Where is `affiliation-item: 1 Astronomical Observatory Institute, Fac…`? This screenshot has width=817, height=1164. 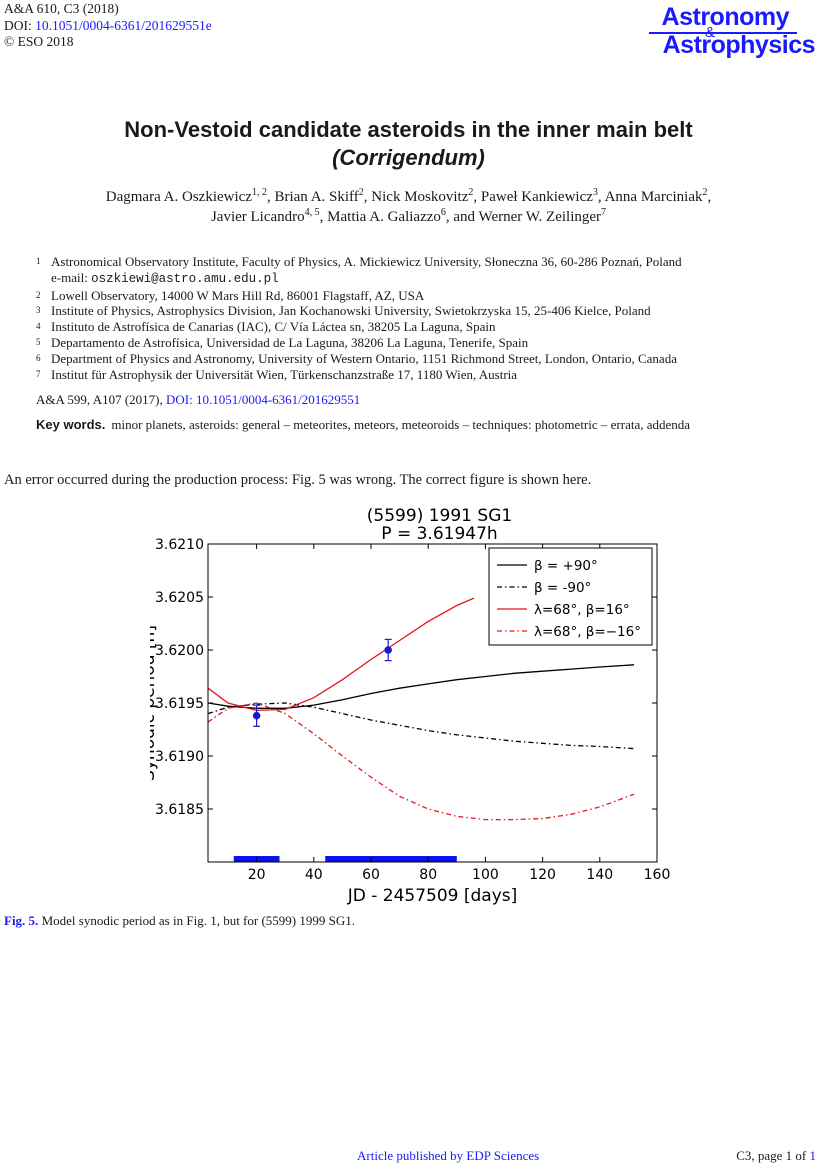 affiliation-item: 1 Astronomical Observatory Institute, Fac… is located at coordinates (406, 271).